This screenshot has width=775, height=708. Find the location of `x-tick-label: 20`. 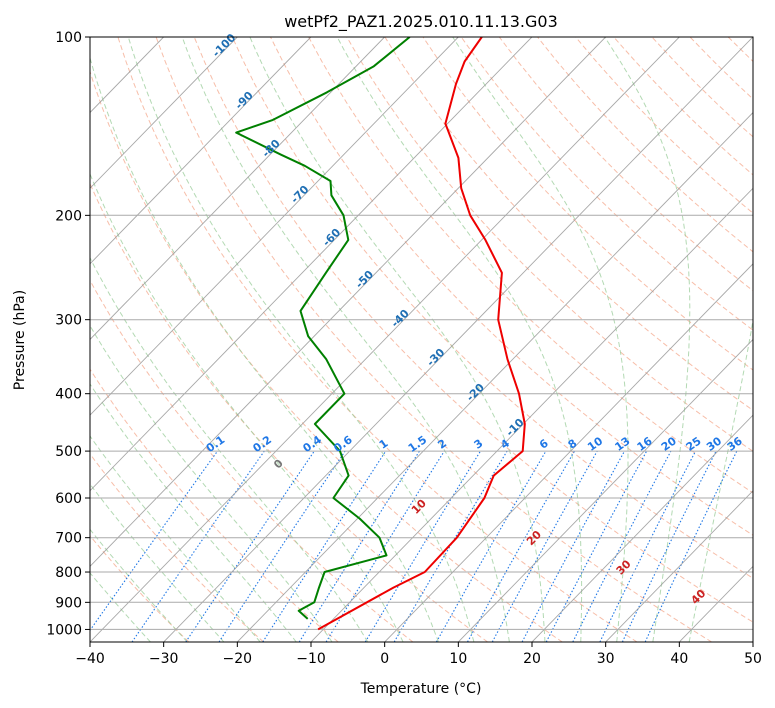

x-tick-label: 20 is located at coordinates (532, 659).